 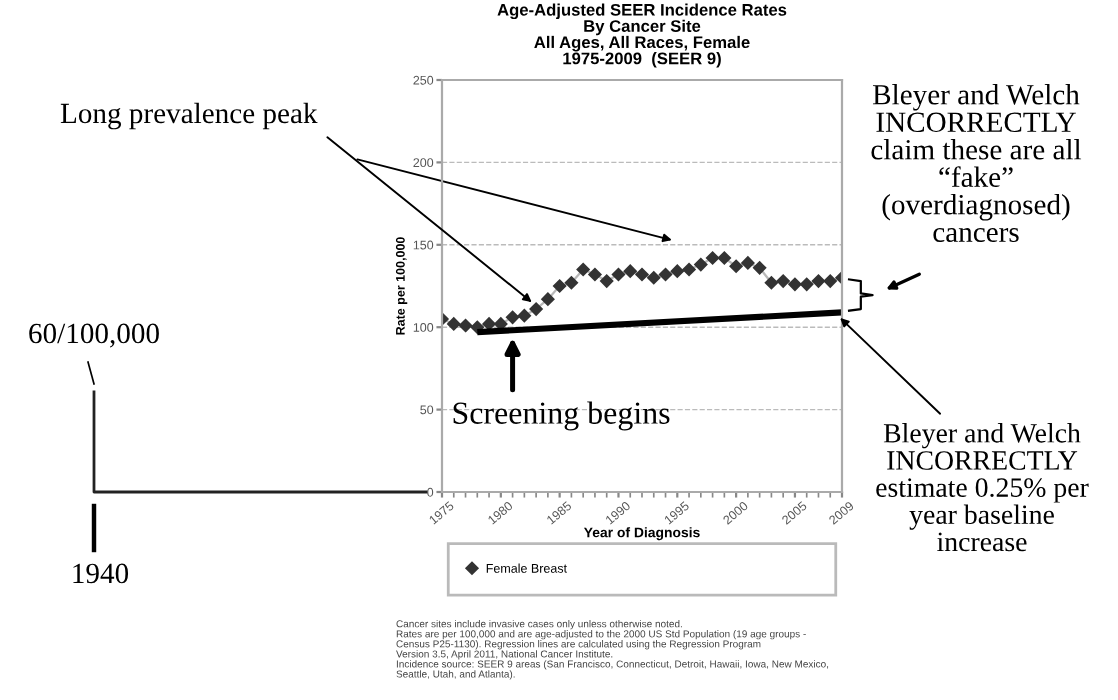 What do you see at coordinates (101, 573) in the screenshot?
I see `text: 1940` at bounding box center [101, 573].